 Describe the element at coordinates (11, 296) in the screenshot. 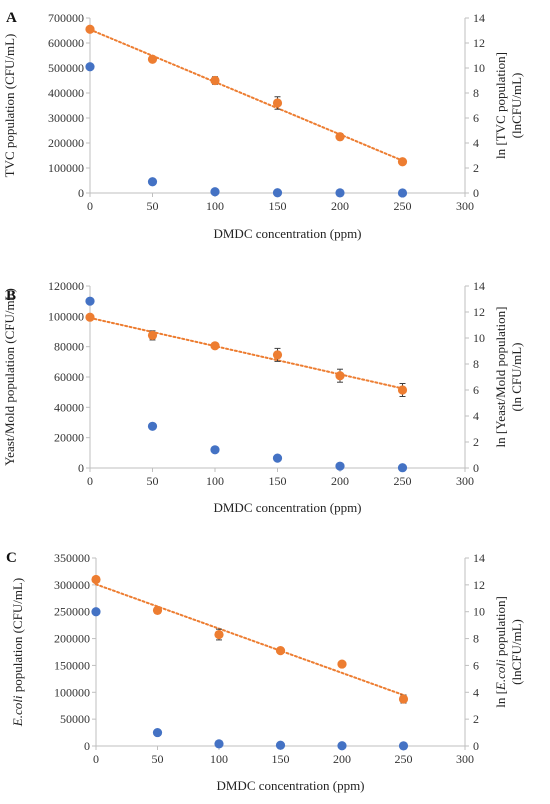

I see `panel-letter: B` at that location.